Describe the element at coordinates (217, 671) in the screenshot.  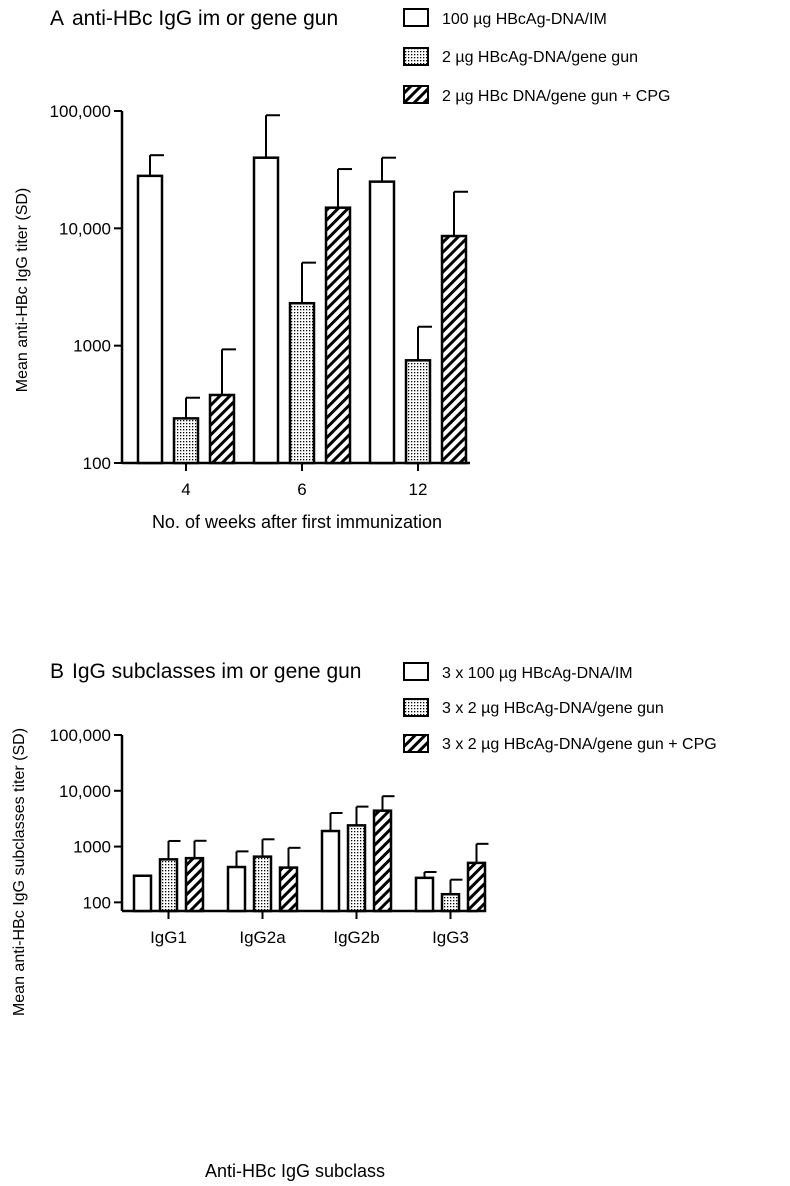
I see `panel-b-title: IgG subclasses im or gene gun` at that location.